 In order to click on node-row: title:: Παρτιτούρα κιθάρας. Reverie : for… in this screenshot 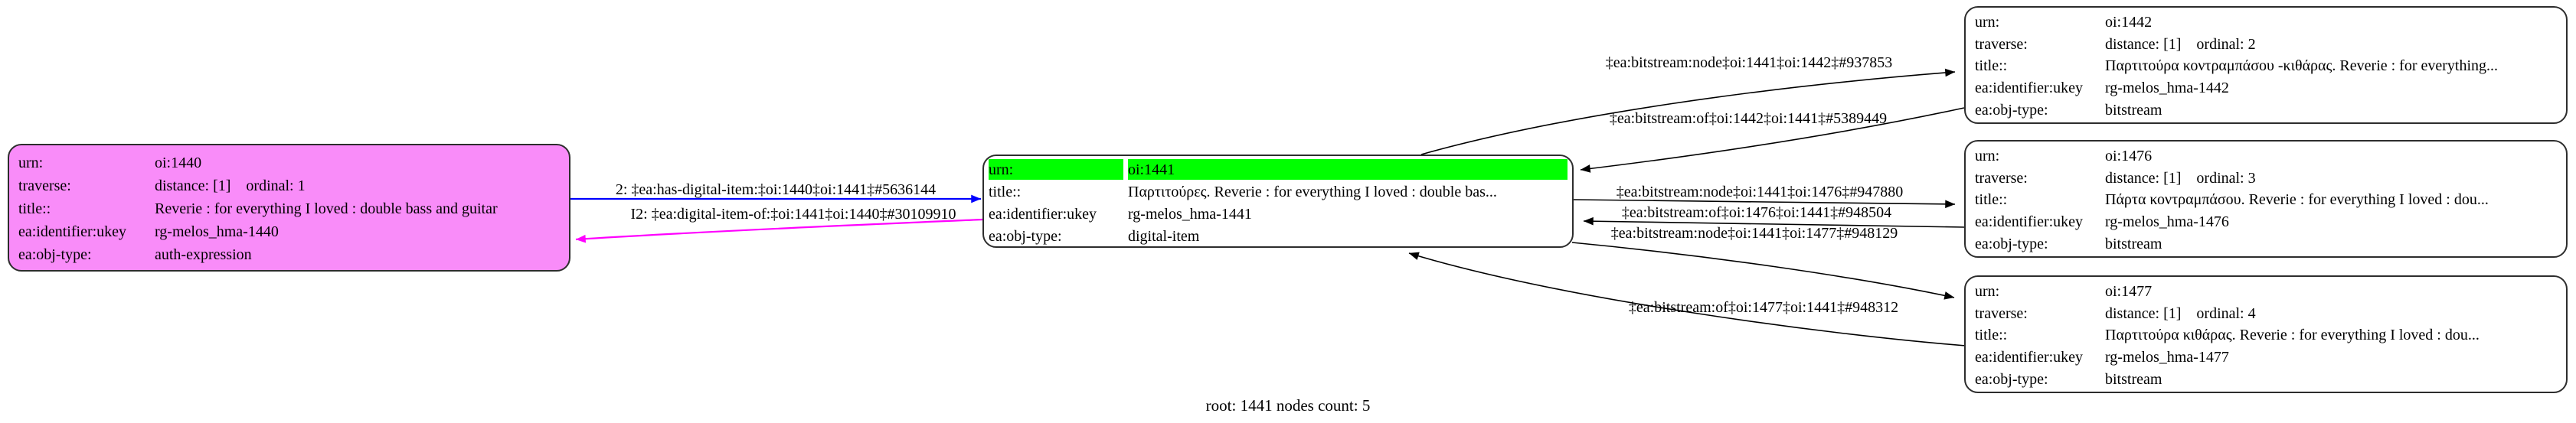, I will do `click(2266, 335)`.